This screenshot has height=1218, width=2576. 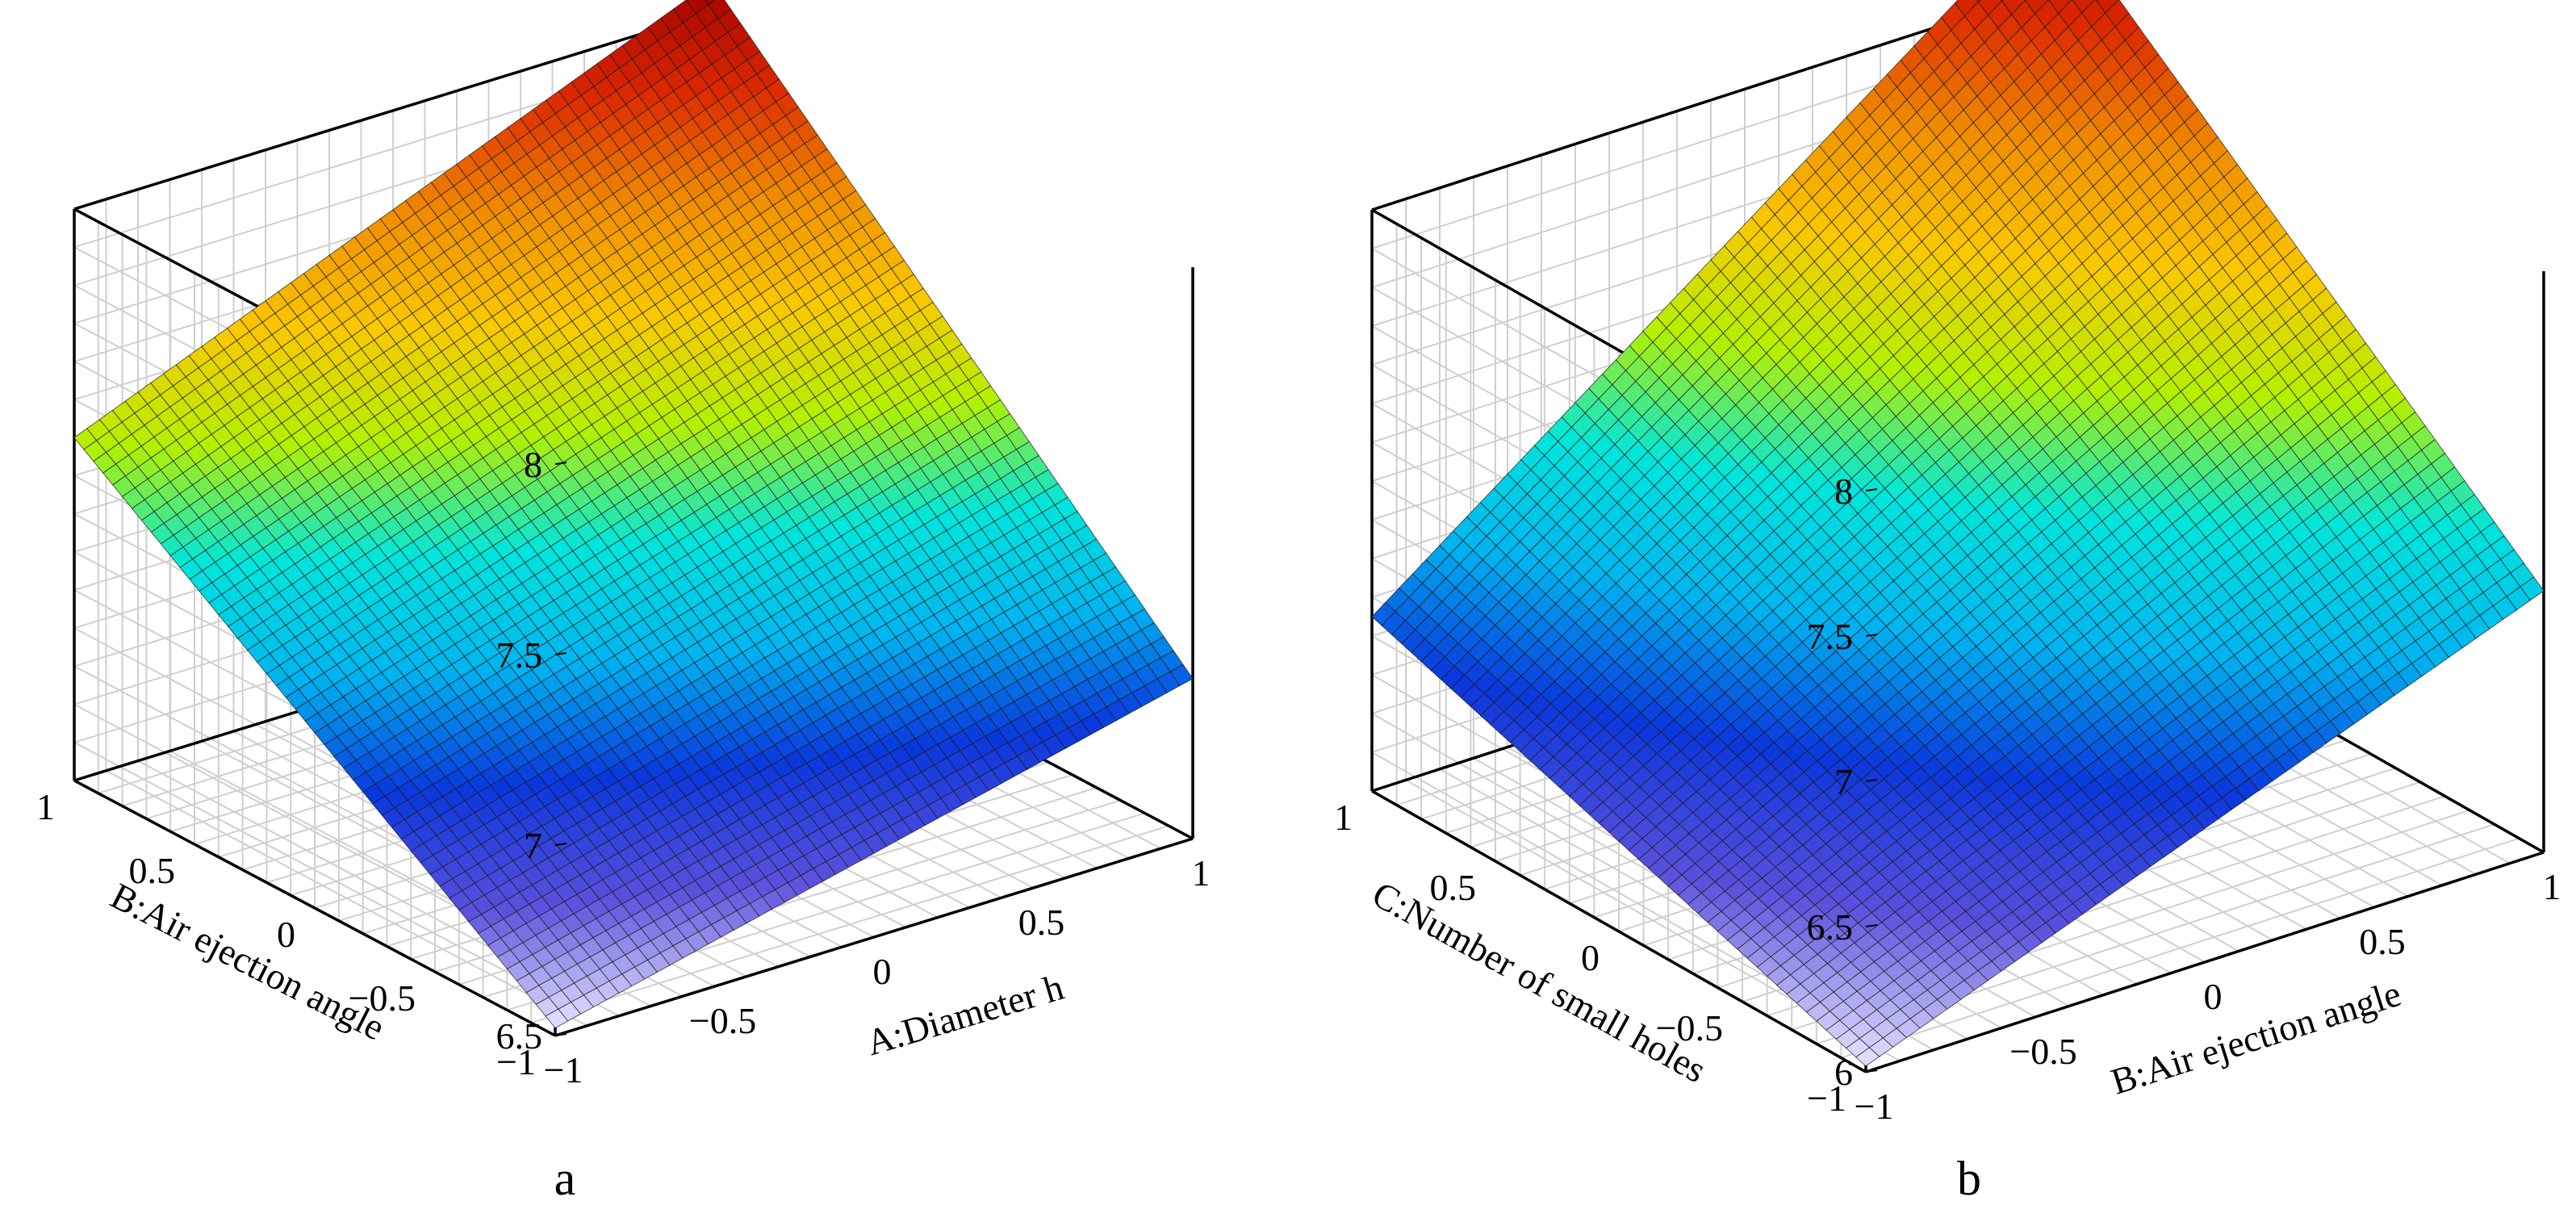 I want to click on surface-cell, so click(x=710, y=3).